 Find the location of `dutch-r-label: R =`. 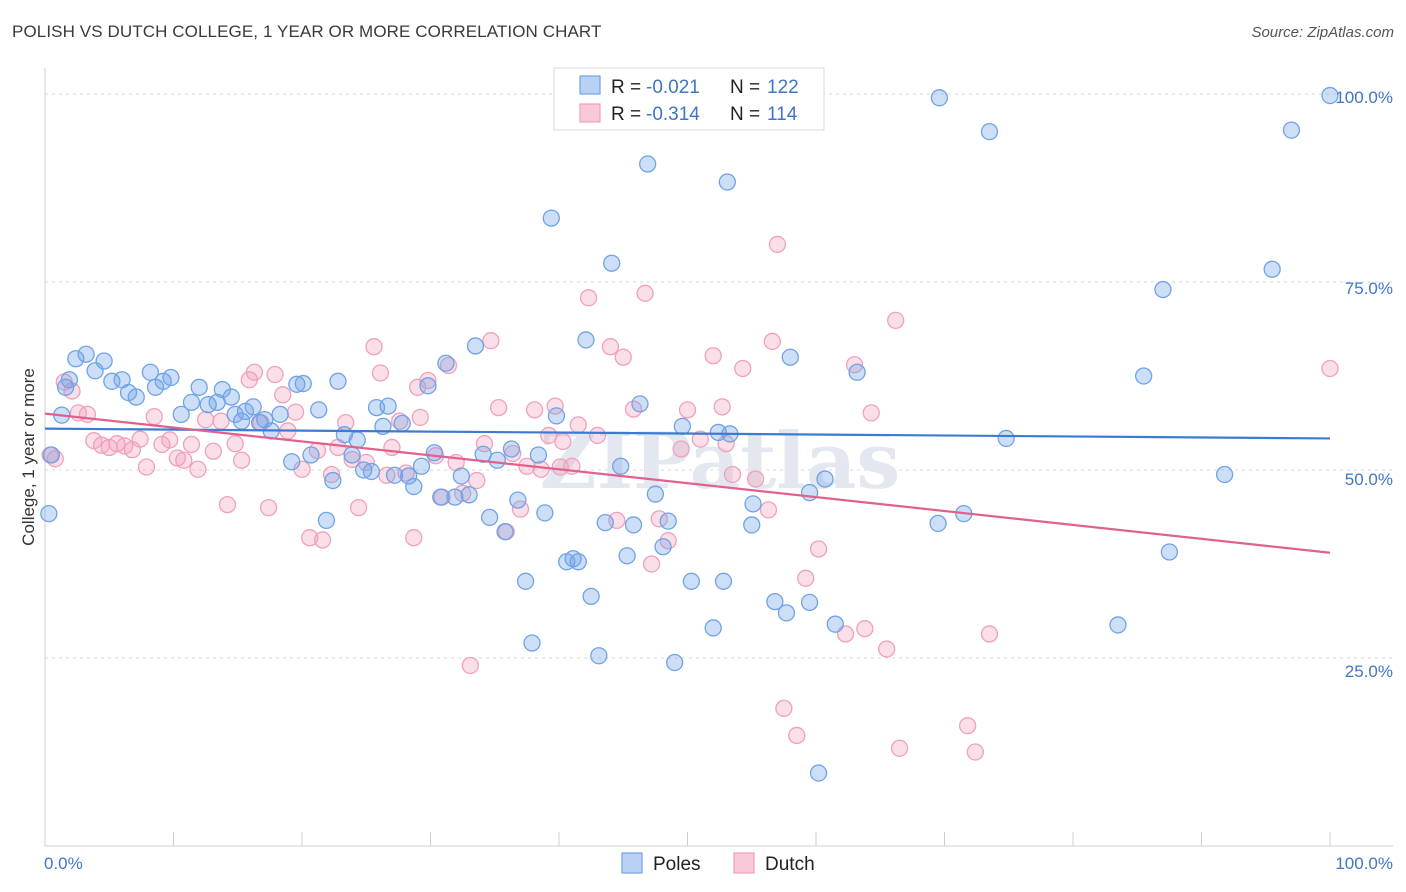

dutch-r-label: R = is located at coordinates (626, 114).